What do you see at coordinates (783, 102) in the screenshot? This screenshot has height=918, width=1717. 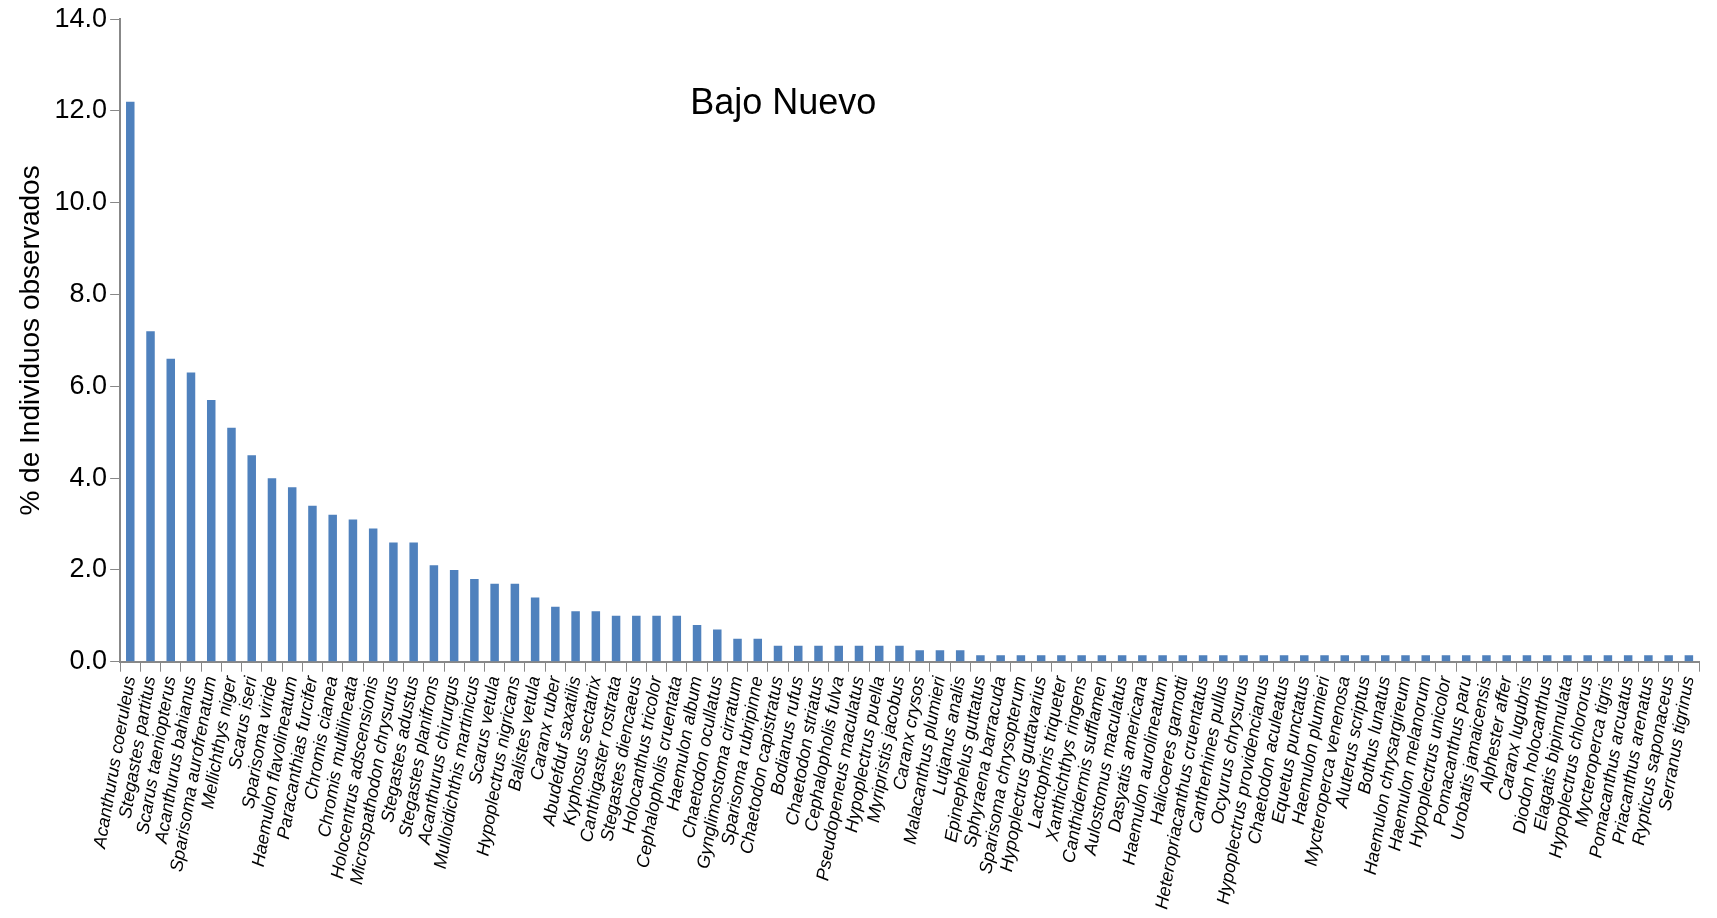 I see `text: Bajo Nuevo` at bounding box center [783, 102].